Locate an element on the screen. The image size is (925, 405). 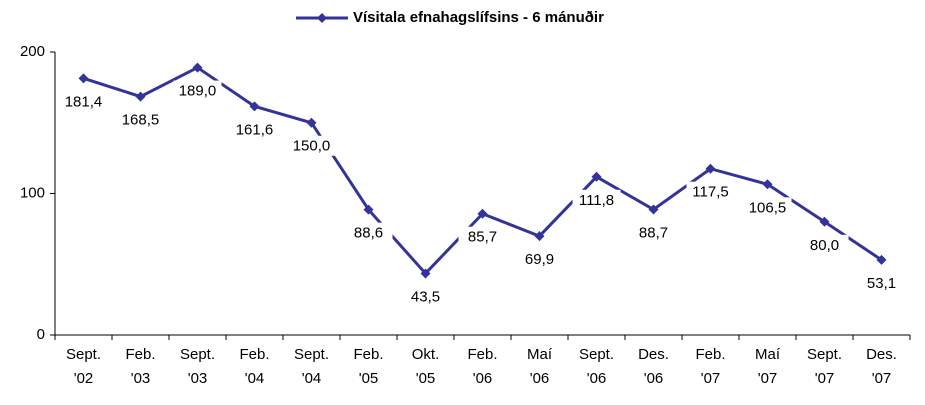
legend-label: Vísitala efnahagslífsins - 6 mánuðir is located at coordinates (478, 17).